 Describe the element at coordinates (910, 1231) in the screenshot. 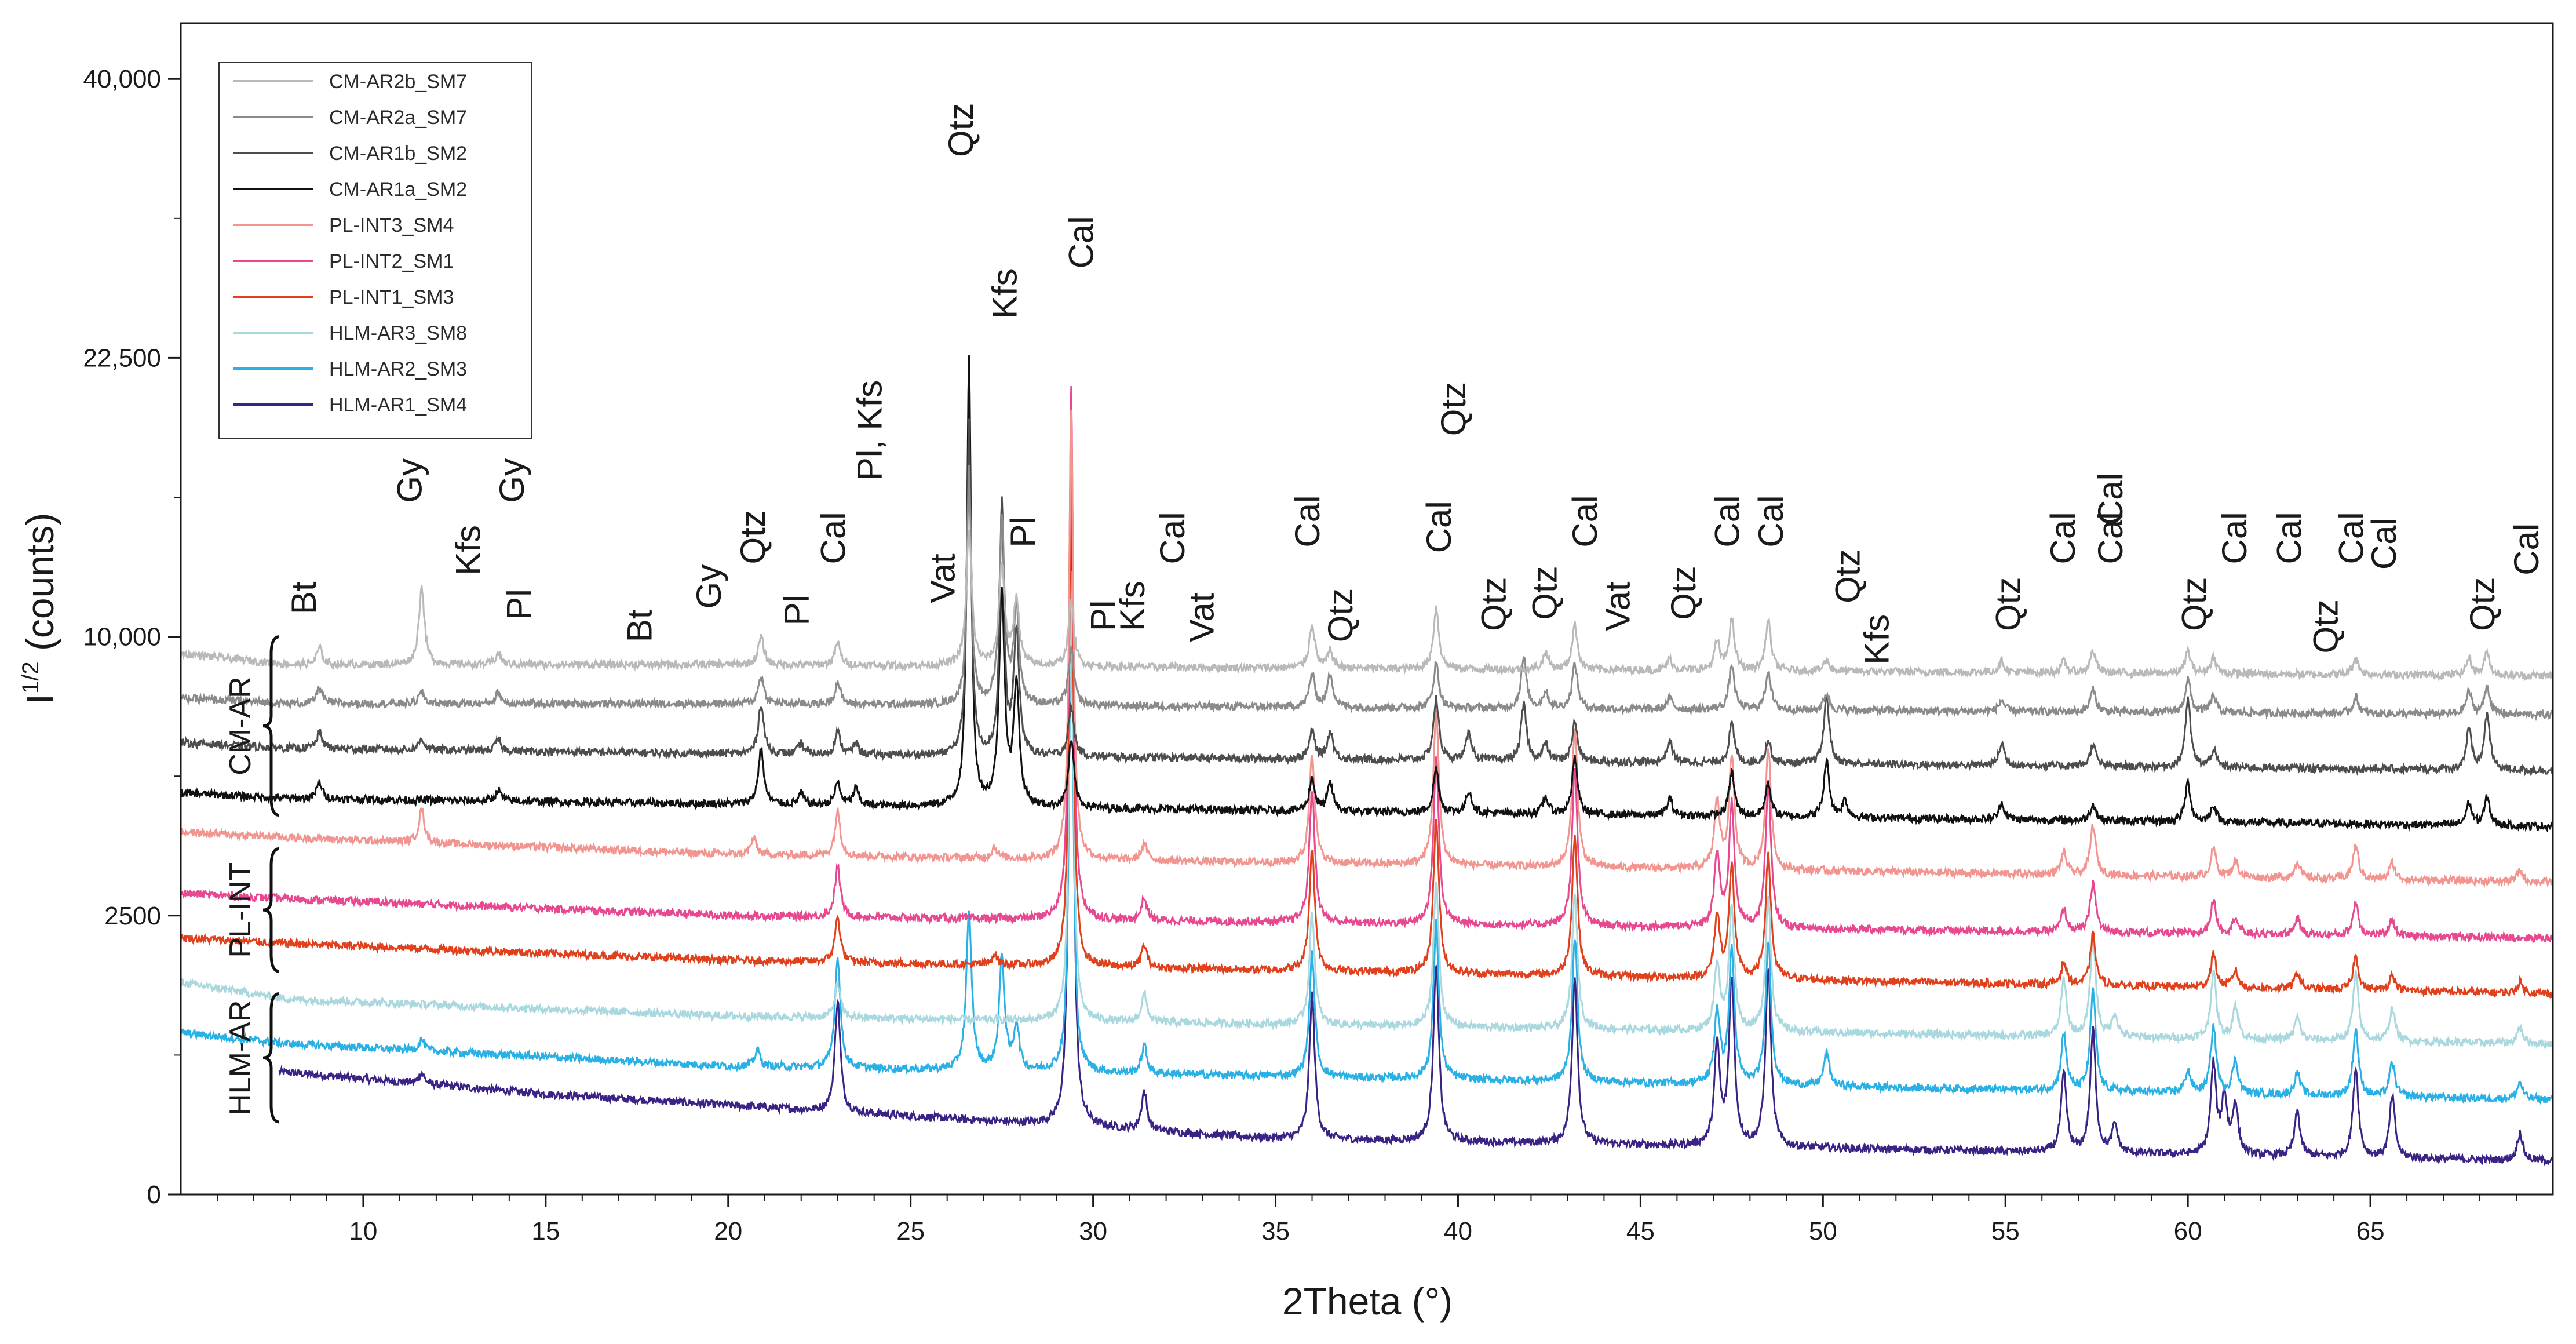

I see `x-tick-label: 25` at that location.